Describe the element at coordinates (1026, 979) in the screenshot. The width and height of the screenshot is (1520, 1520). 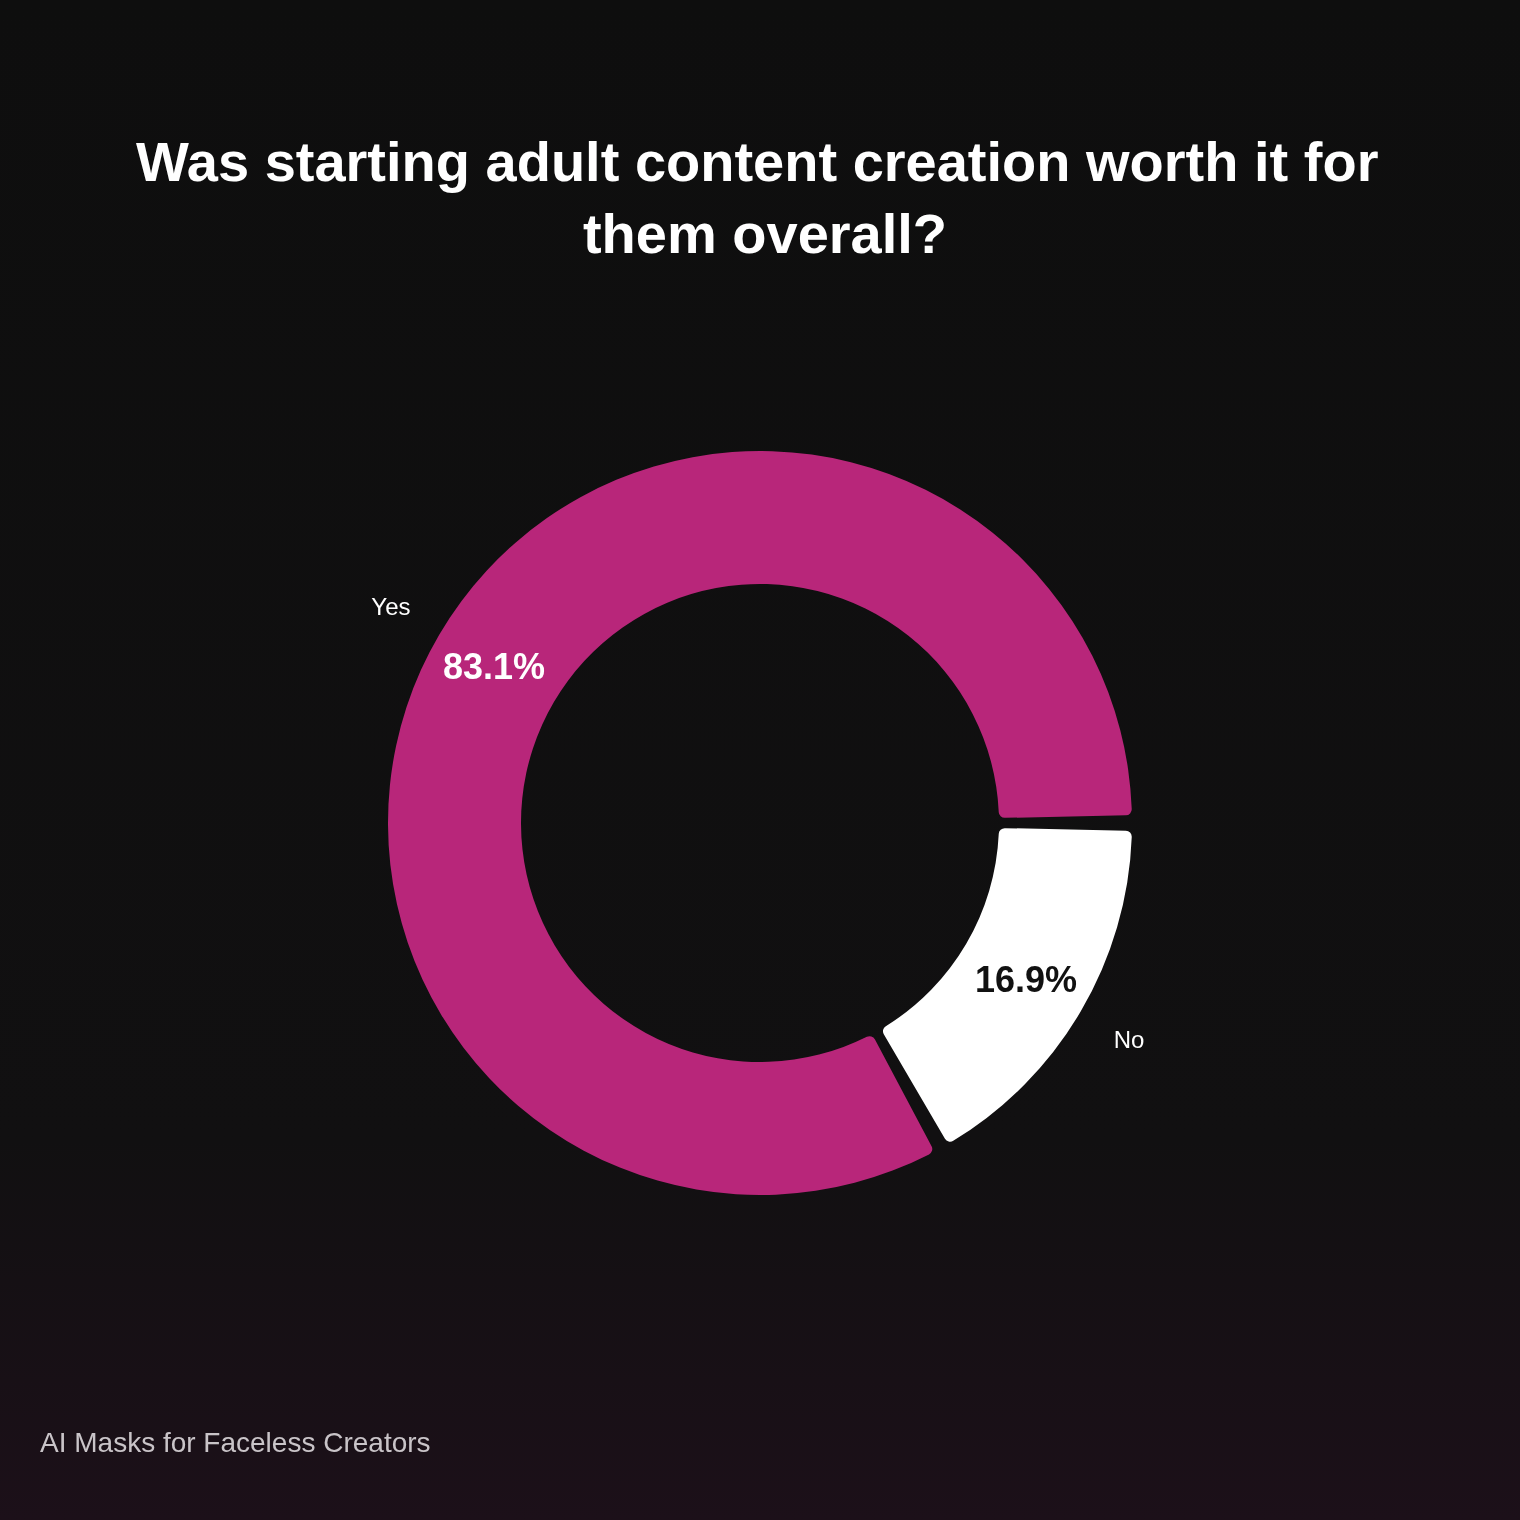
I see `data-label: 16.9%` at that location.